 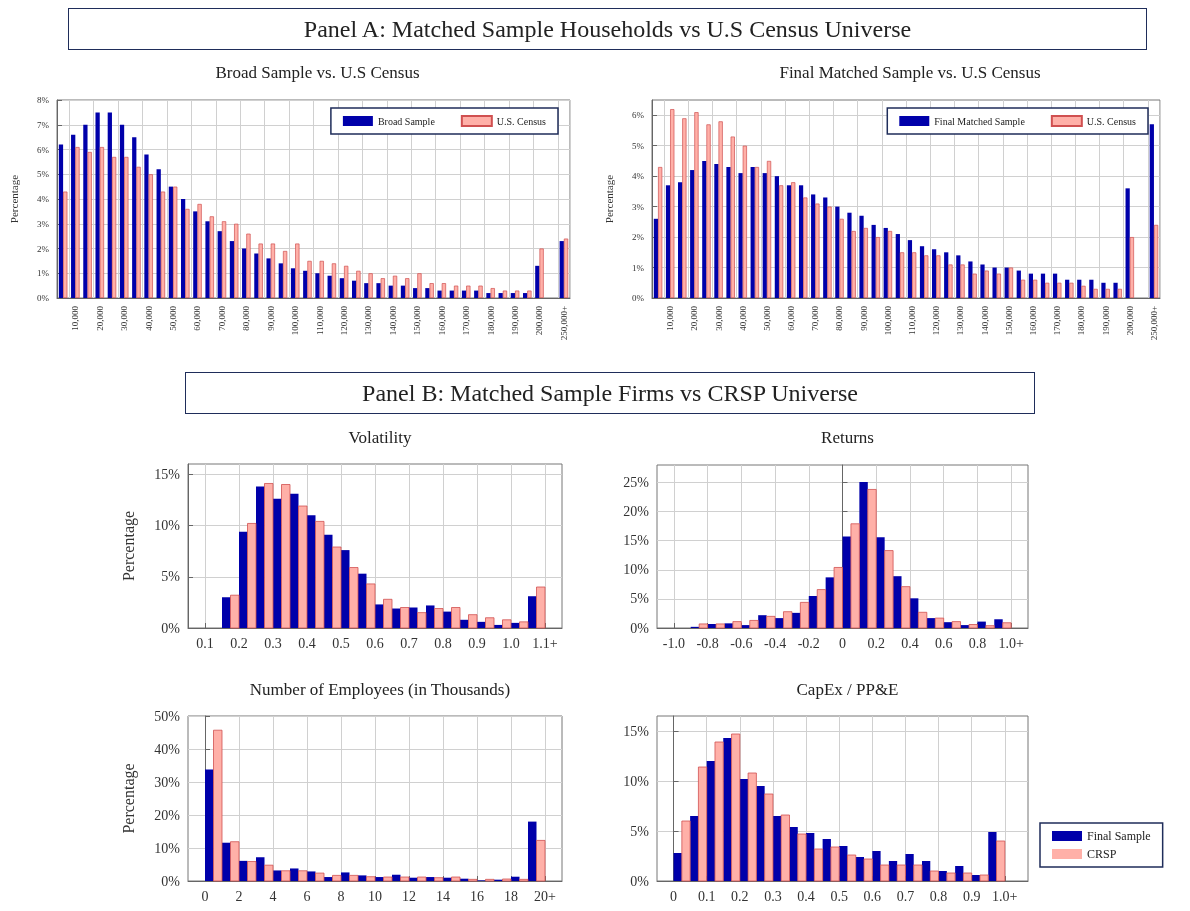 I want to click on x-tick-label: 160,000, so click(x=1033, y=320).